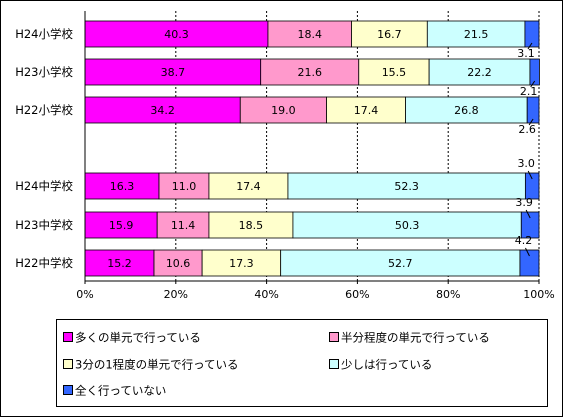 This screenshot has height=417, width=563. Describe the element at coordinates (44, 263) in the screenshot. I see `category-label: H22中学校` at that location.